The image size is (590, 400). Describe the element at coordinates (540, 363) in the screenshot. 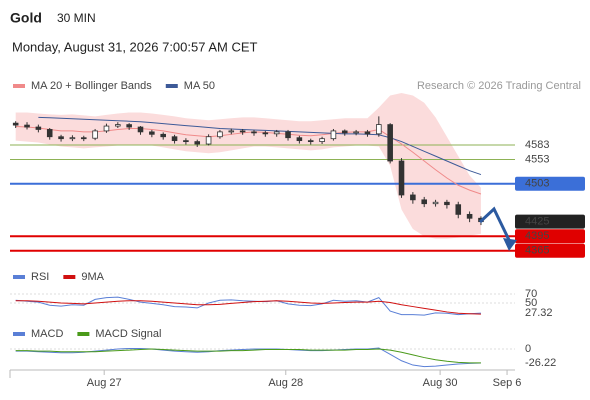

I see `last-value-label: -26.22` at that location.